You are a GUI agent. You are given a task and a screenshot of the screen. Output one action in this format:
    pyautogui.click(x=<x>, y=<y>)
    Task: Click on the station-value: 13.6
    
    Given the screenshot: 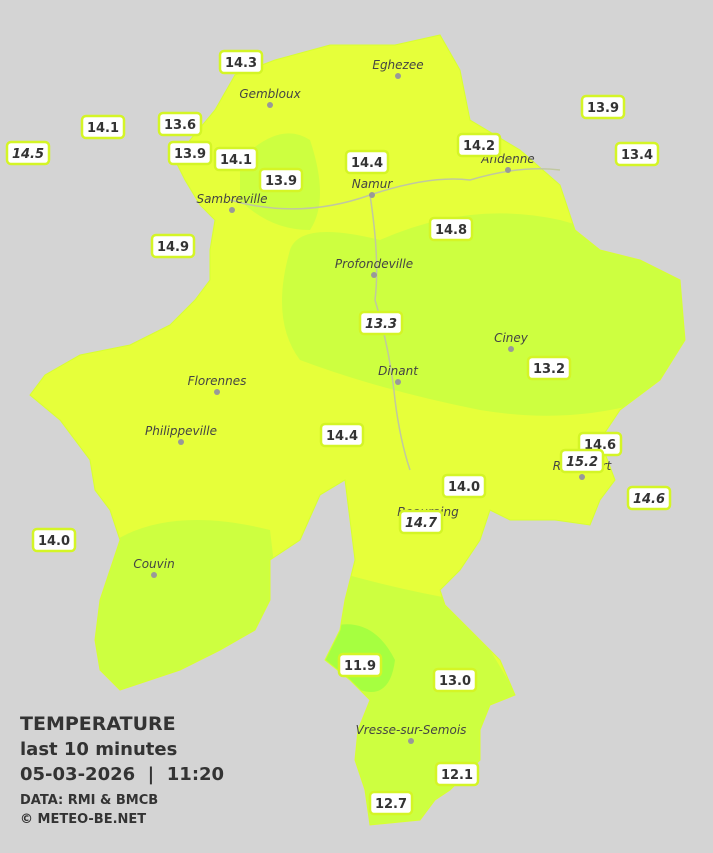 What is the action you would take?
    pyautogui.click(x=180, y=125)
    